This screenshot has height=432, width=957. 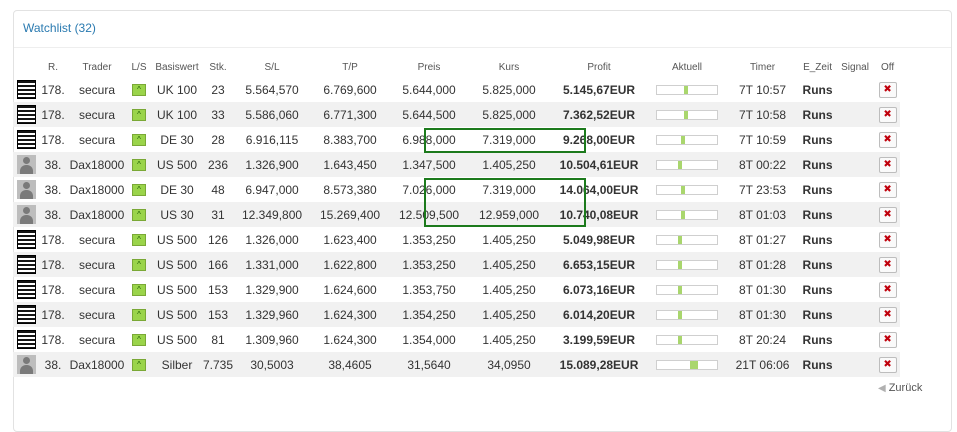 I want to click on column-header-kurs: Kurs, so click(x=509, y=67).